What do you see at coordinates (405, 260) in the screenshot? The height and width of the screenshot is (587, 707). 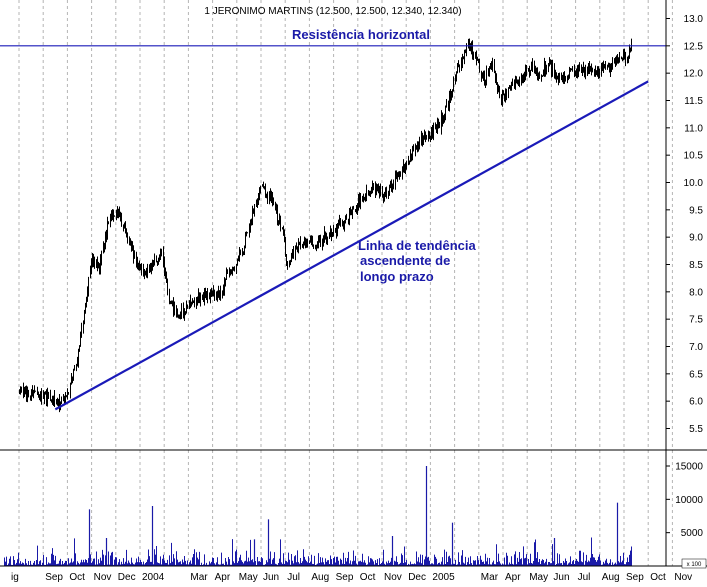 I see `trend-annotation-line2: ascendente de` at bounding box center [405, 260].